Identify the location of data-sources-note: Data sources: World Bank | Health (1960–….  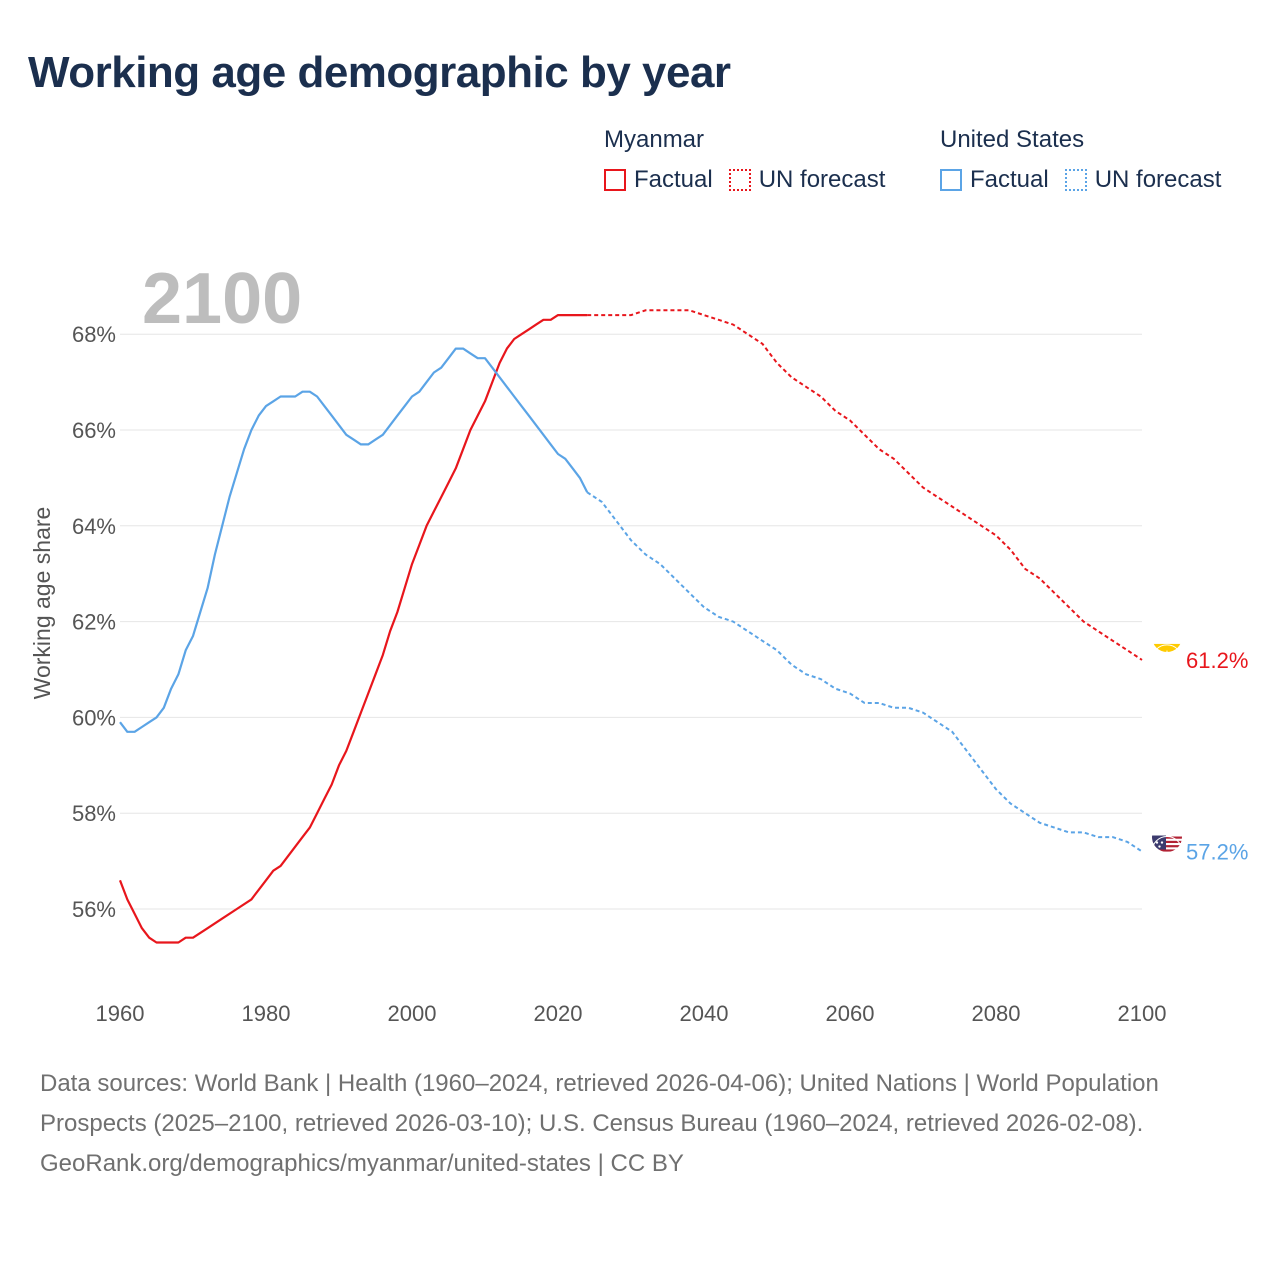
(599, 1103).